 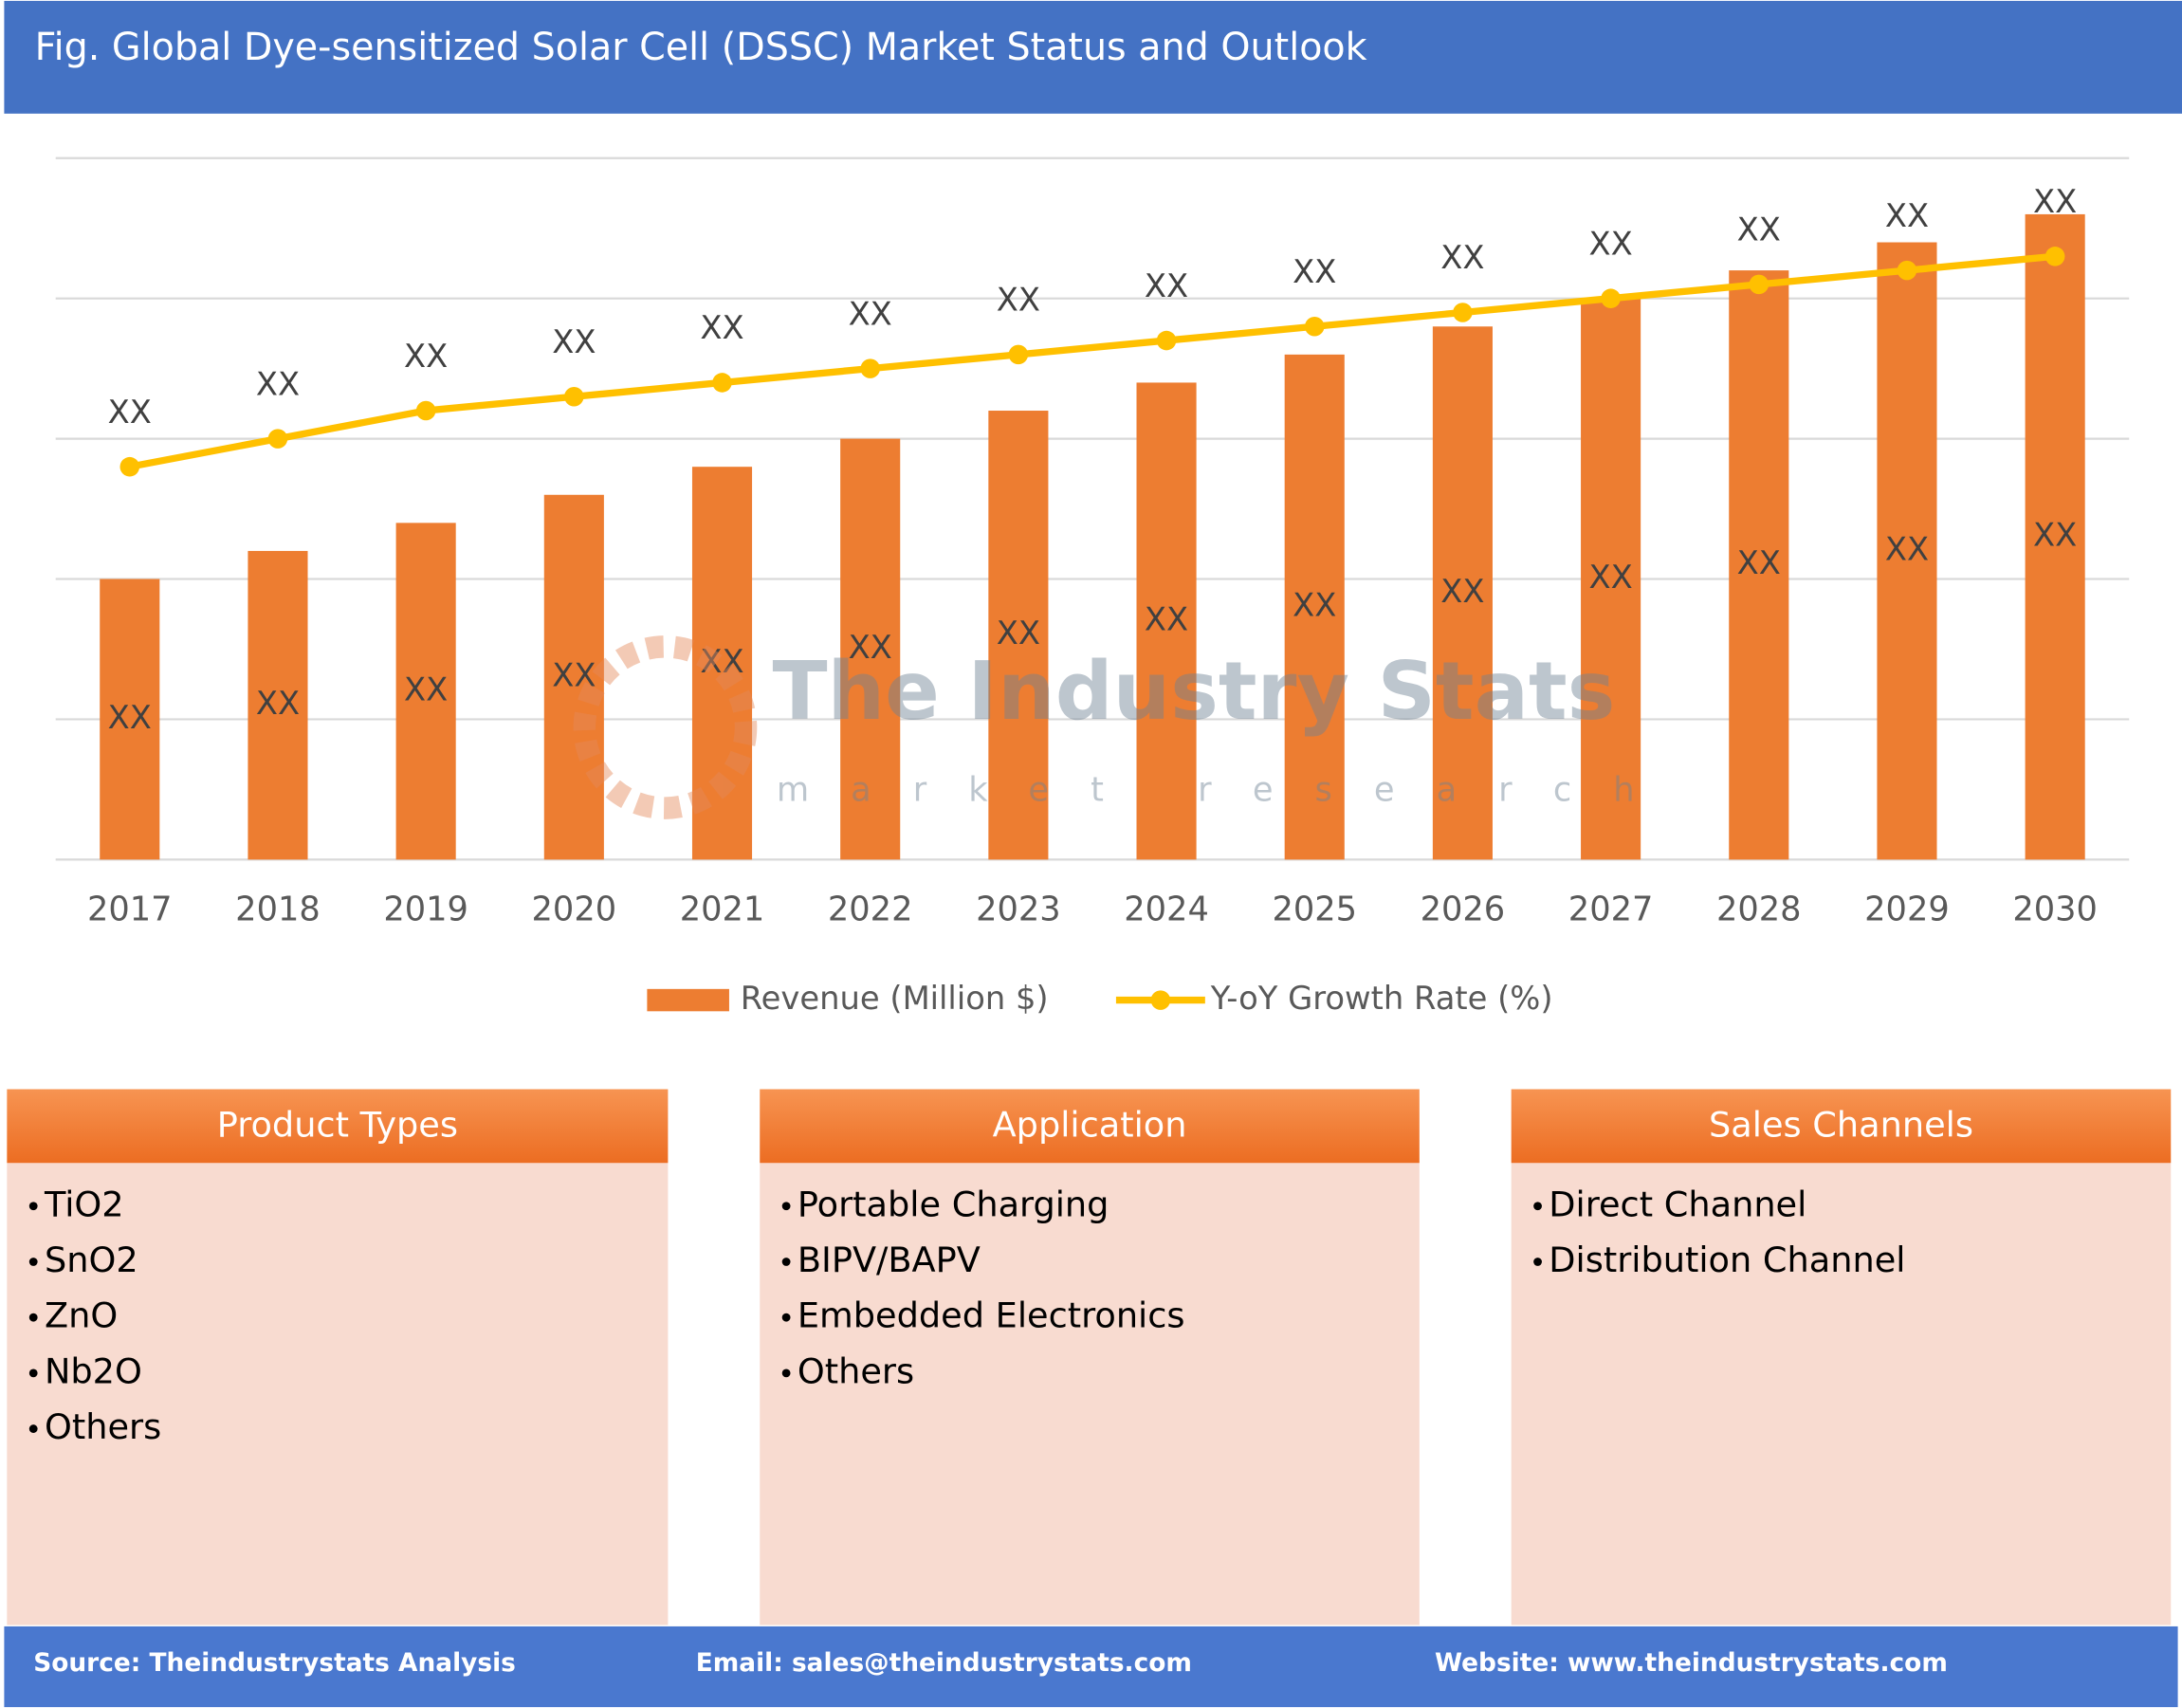 I want to click on panel-item: Portable Charging, so click(x=954, y=1204).